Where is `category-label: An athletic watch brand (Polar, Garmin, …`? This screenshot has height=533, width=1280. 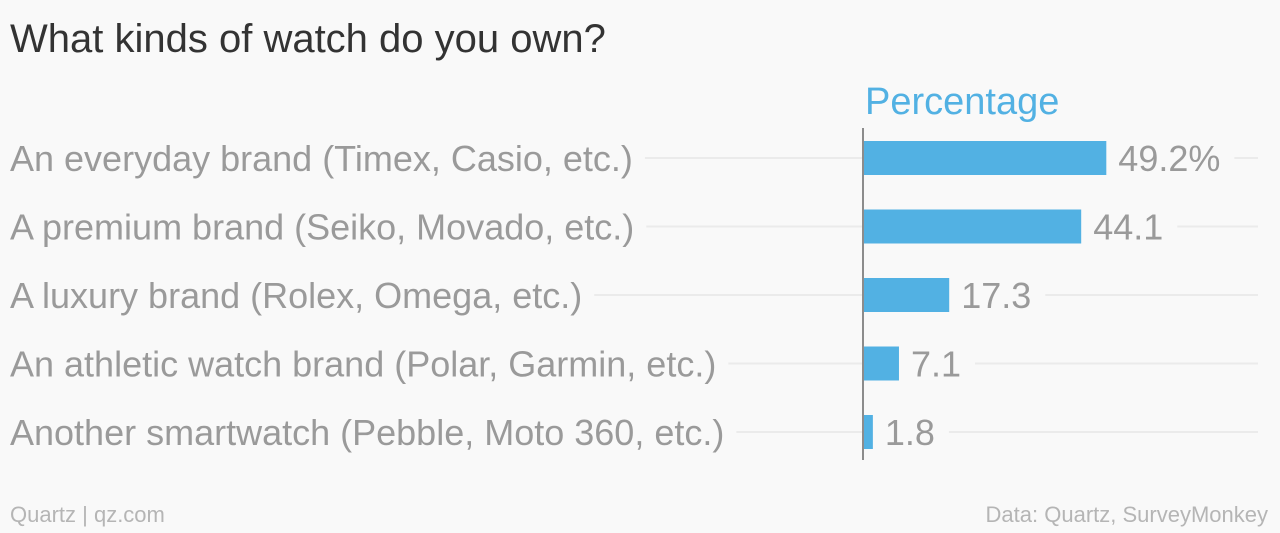 category-label: An athletic watch brand (Polar, Garmin, … is located at coordinates (363, 364).